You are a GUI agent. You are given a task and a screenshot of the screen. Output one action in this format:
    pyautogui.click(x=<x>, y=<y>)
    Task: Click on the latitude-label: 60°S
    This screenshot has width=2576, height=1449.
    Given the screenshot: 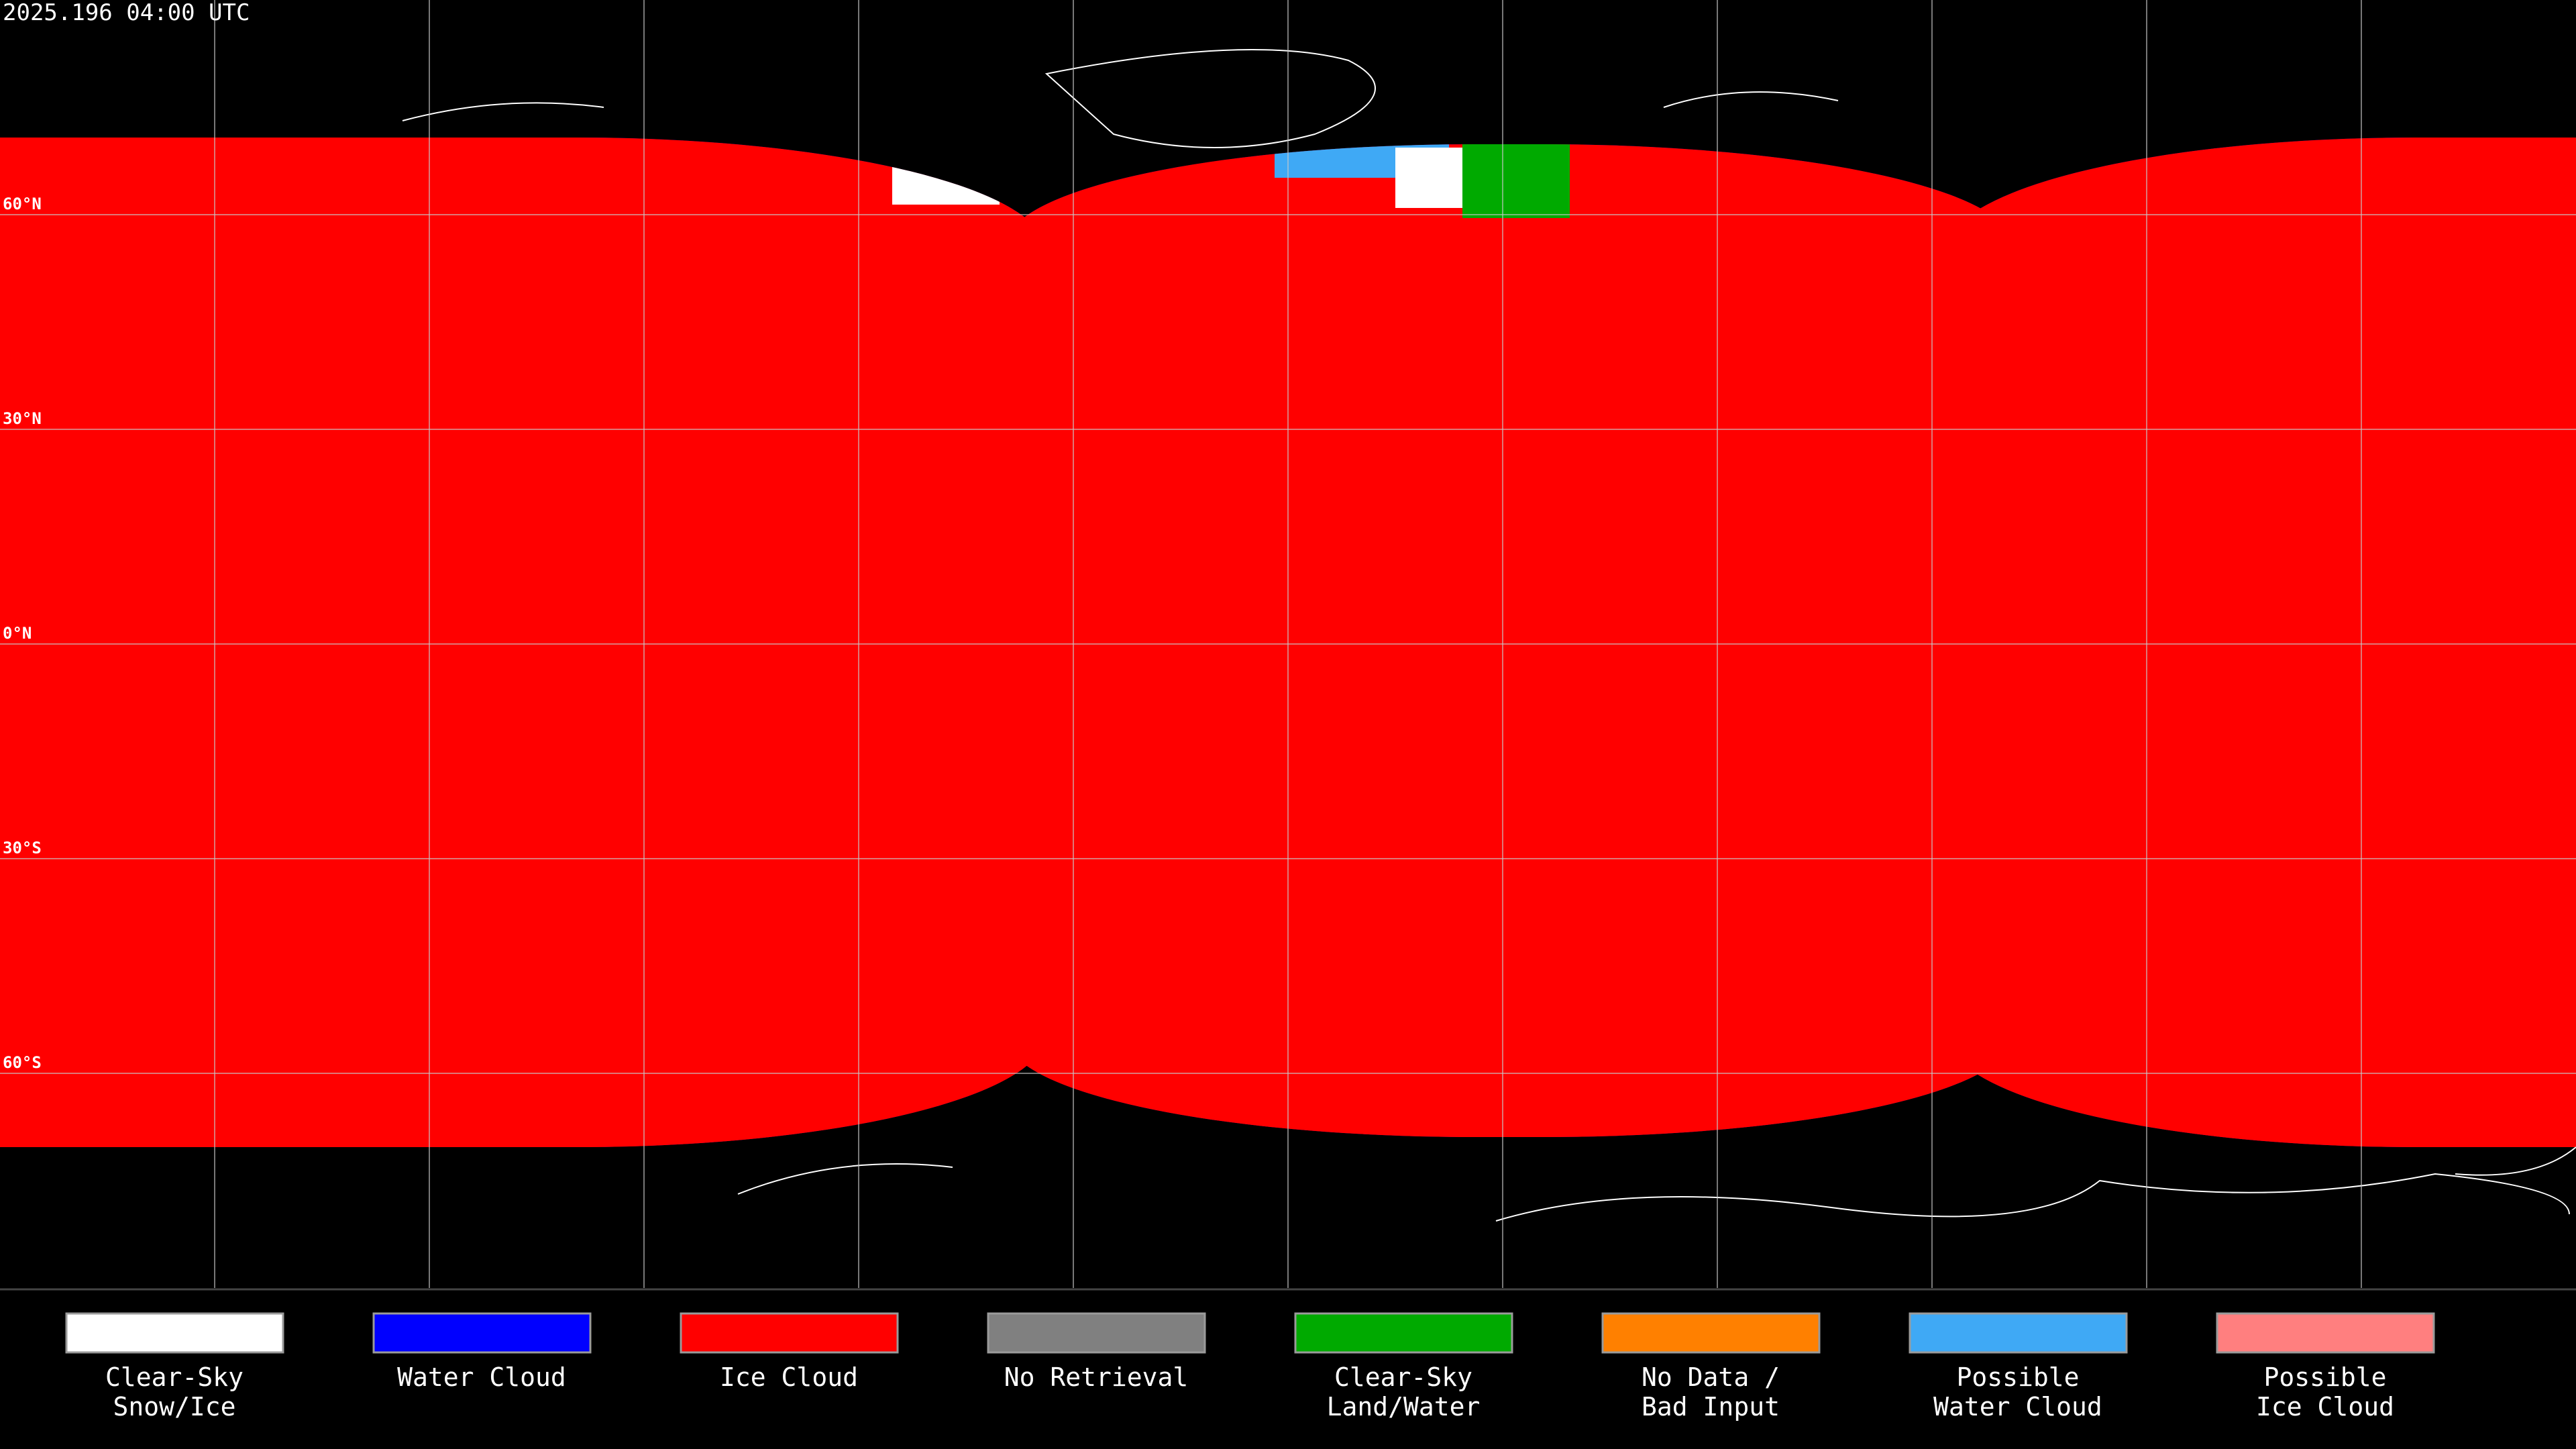 What is the action you would take?
    pyautogui.click(x=22, y=1062)
    